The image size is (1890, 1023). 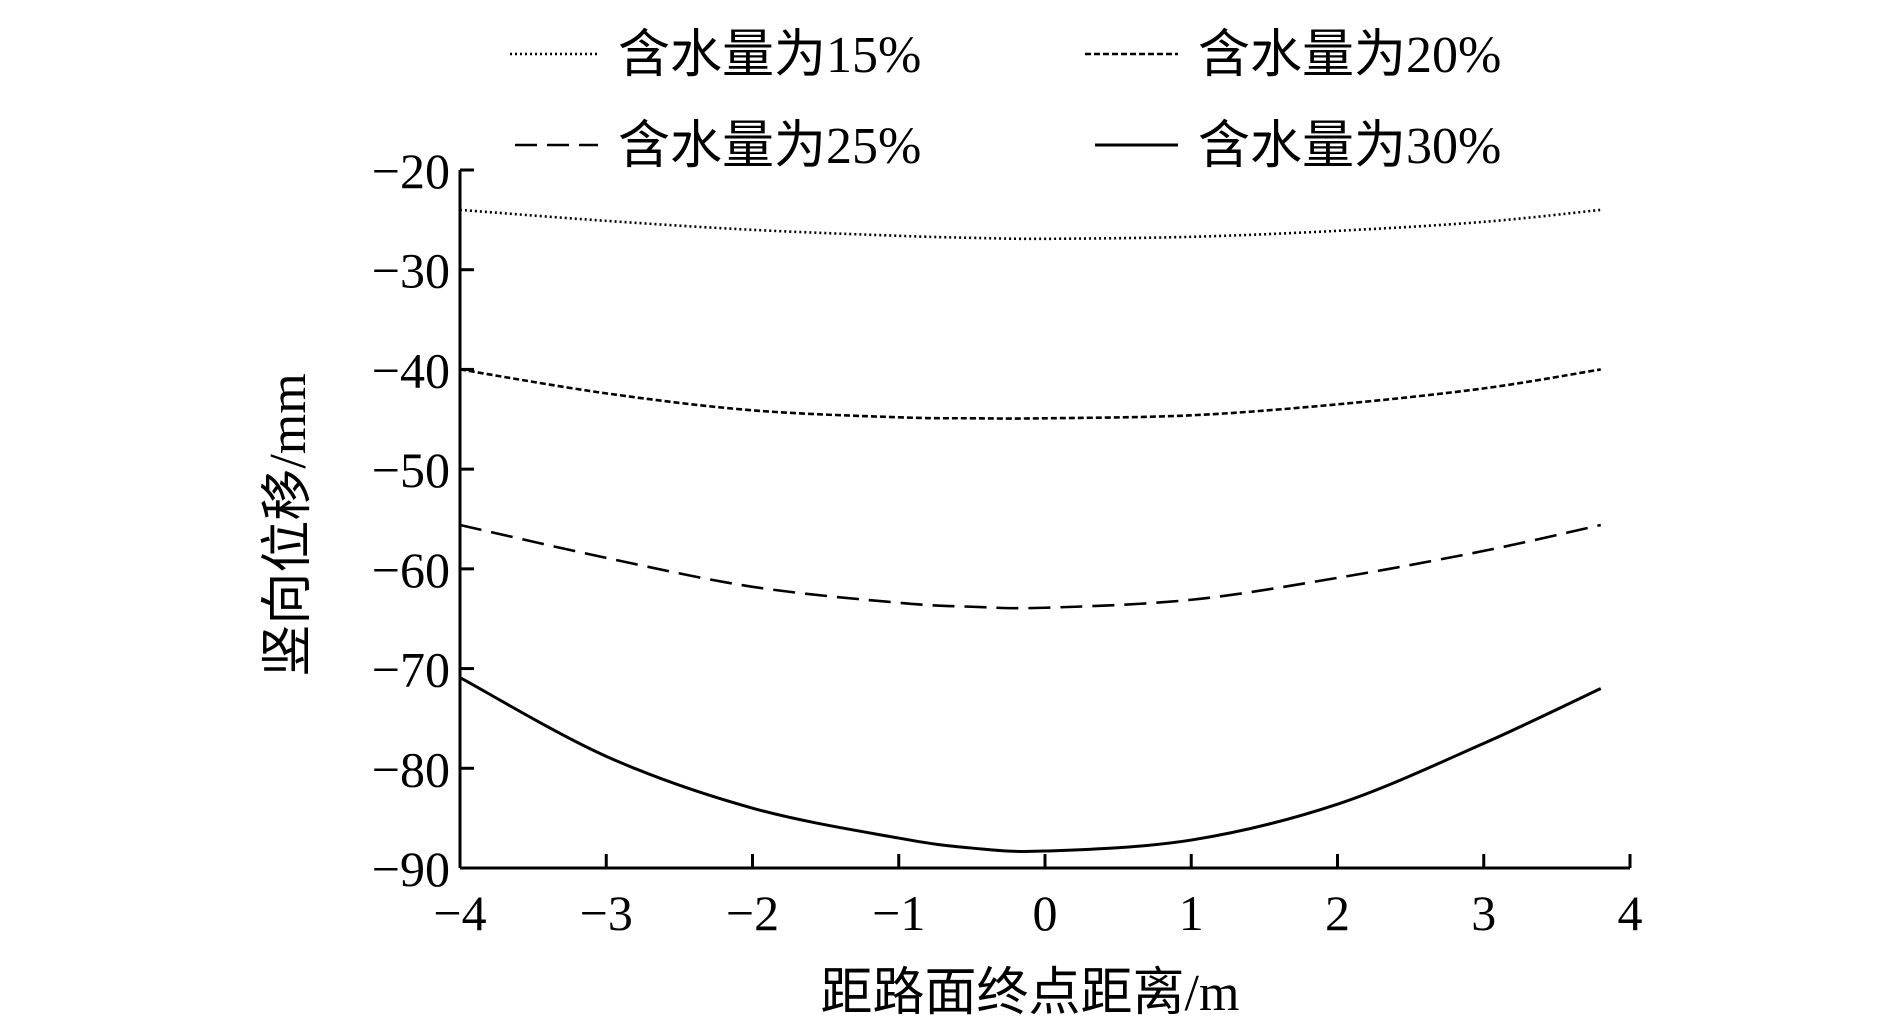 I want to click on y-tick-label: −40, so click(x=411, y=370).